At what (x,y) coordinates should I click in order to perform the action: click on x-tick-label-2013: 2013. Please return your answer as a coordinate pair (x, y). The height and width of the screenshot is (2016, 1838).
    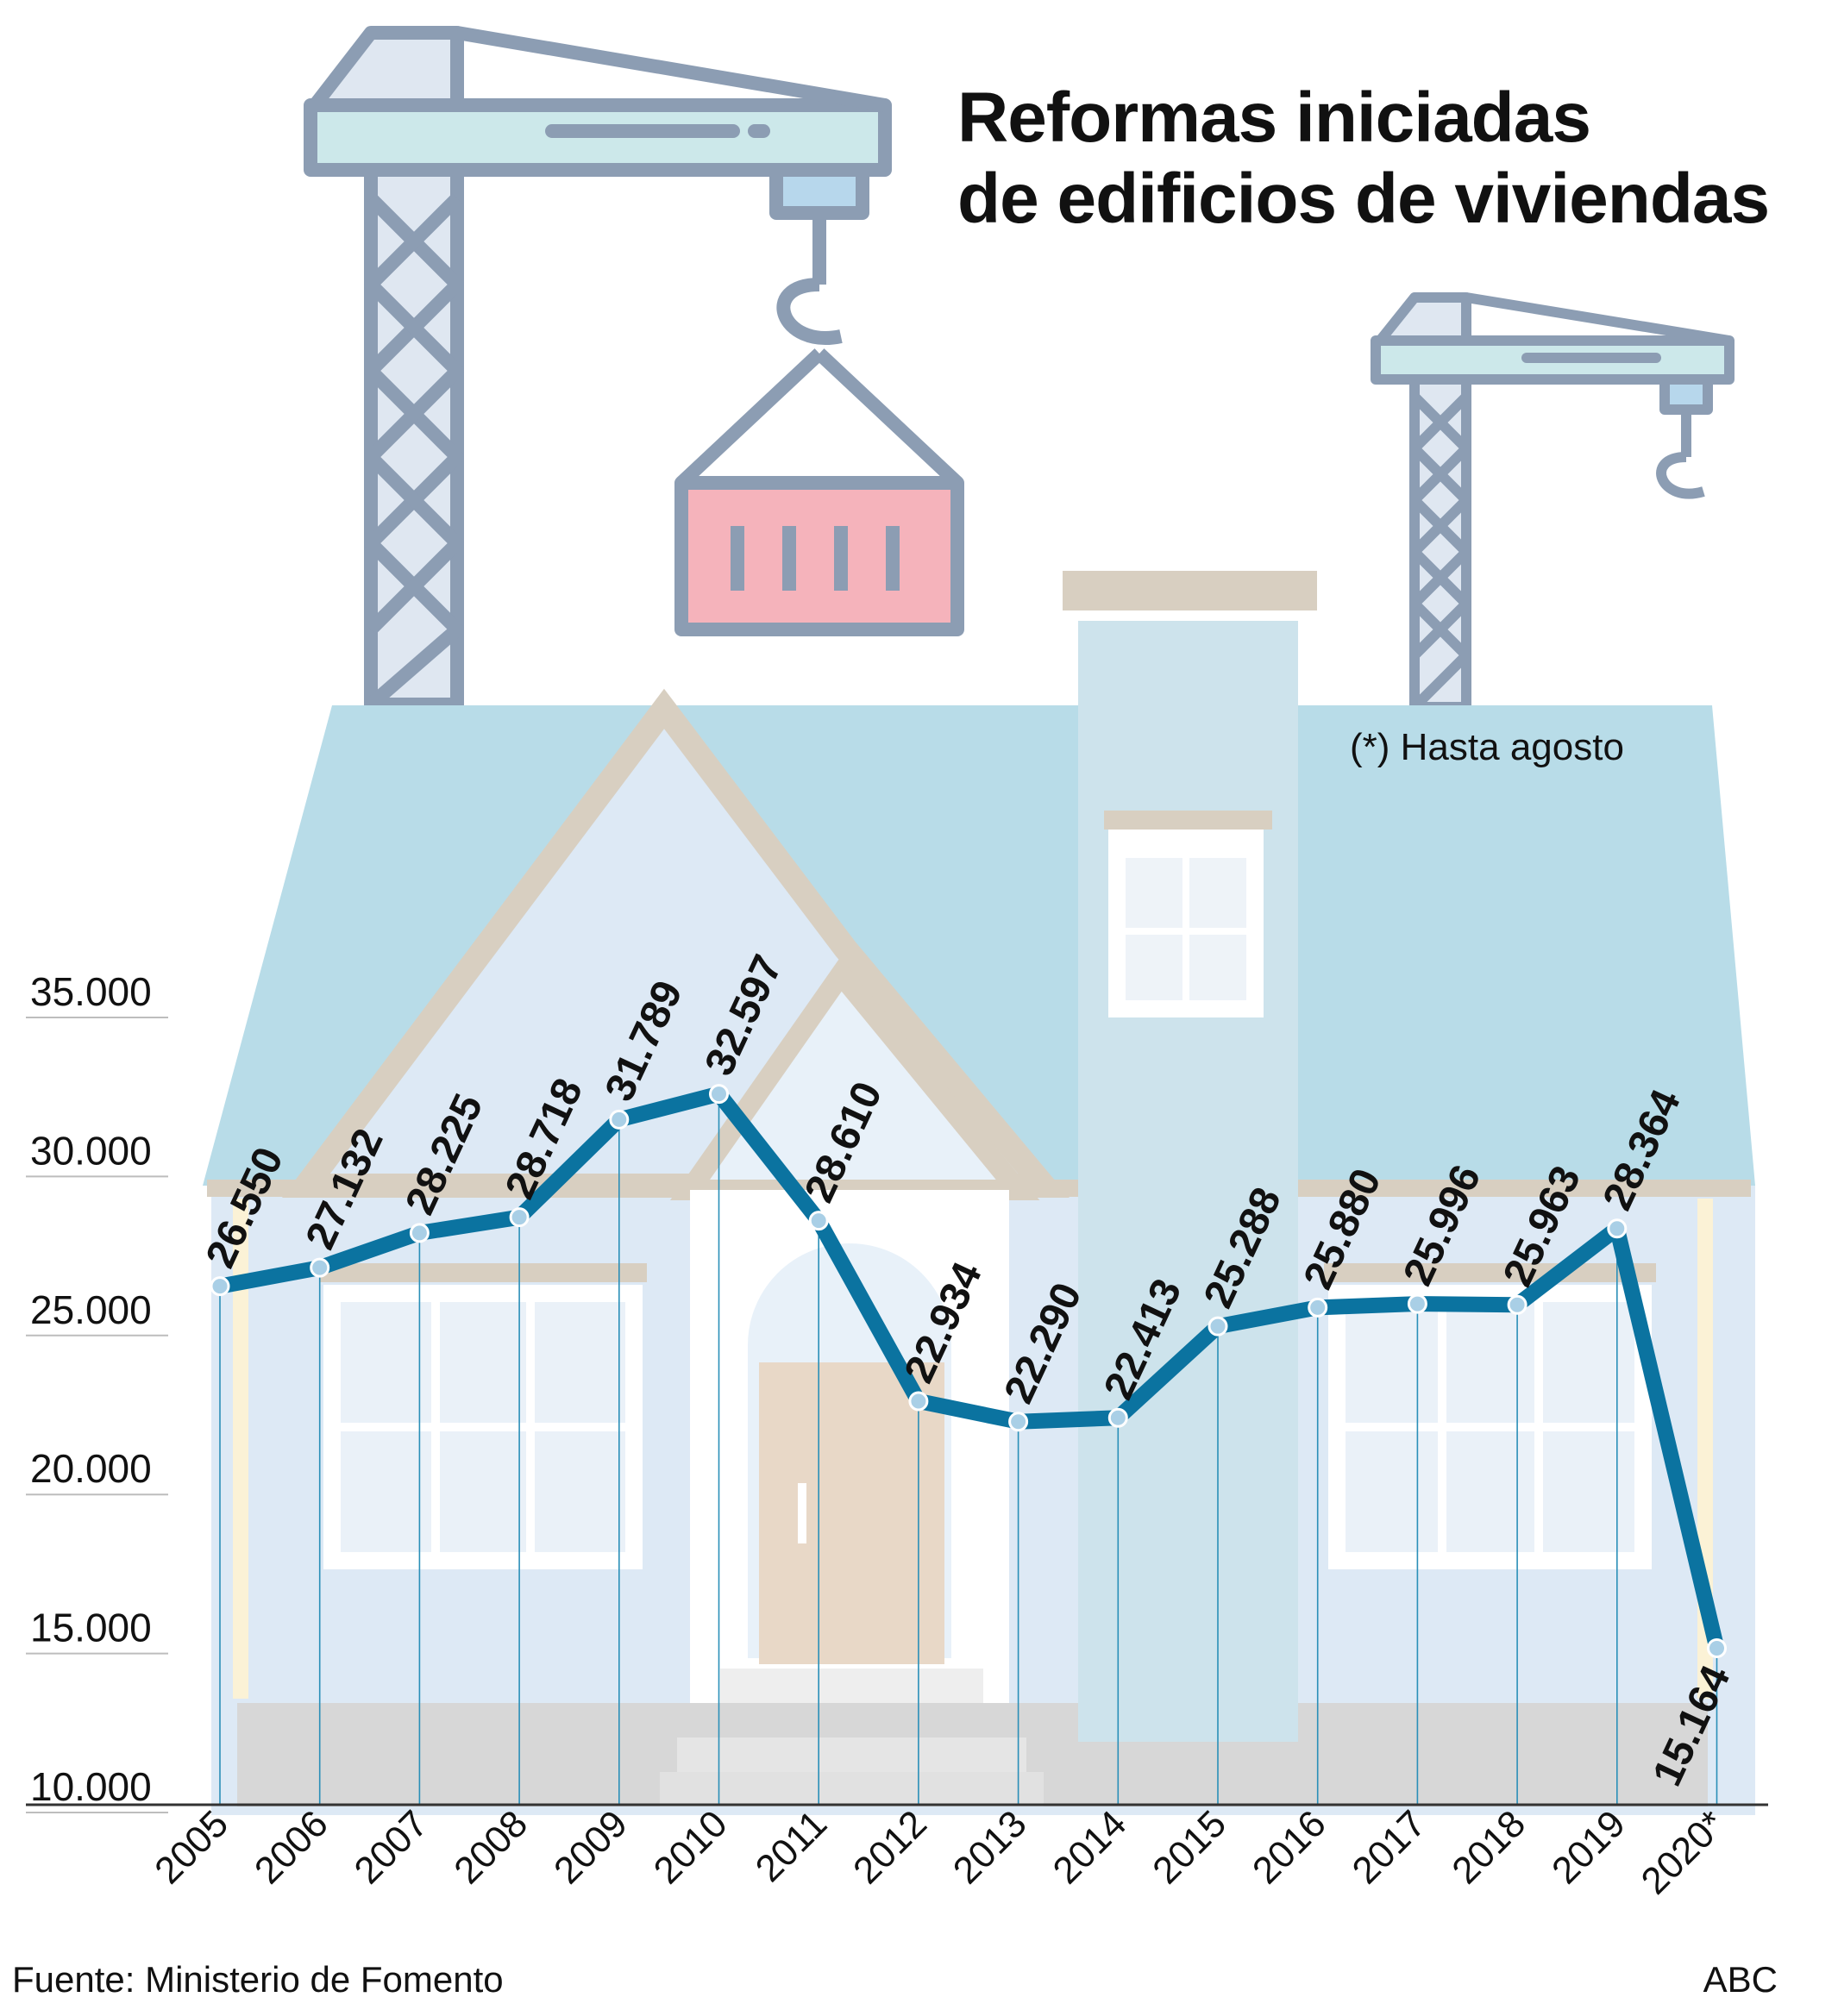
    Looking at the image, I should click on (990, 1847).